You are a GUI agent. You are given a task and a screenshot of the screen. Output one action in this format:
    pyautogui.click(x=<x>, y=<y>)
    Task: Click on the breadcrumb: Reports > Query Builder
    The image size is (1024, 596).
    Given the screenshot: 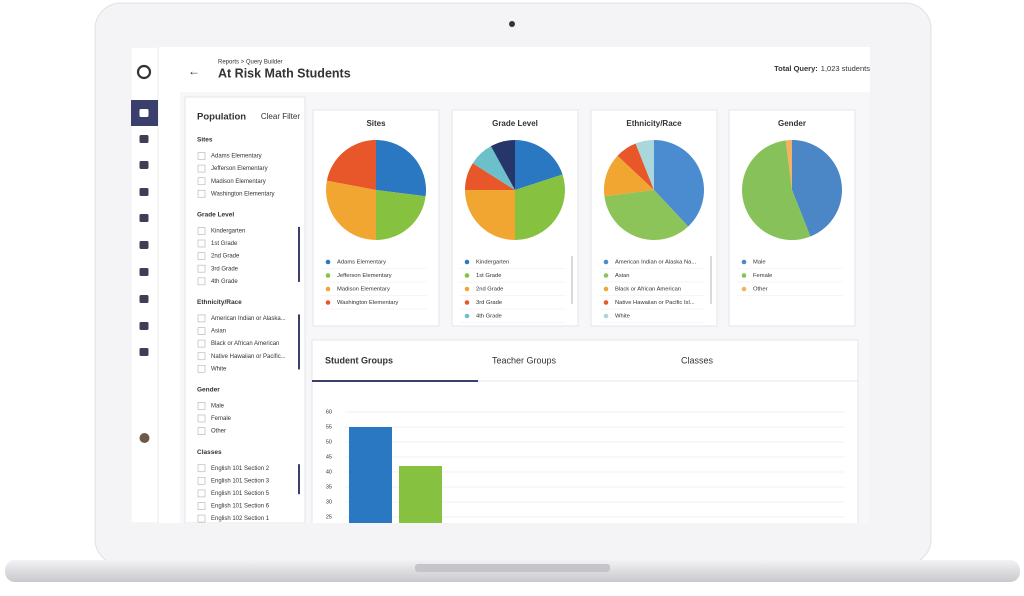 What is the action you would take?
    pyautogui.click(x=250, y=63)
    